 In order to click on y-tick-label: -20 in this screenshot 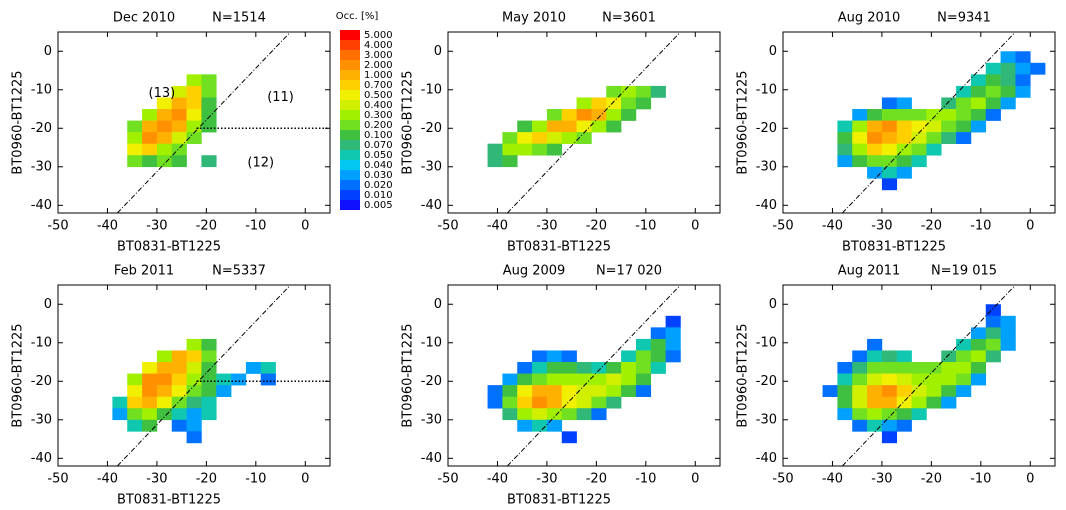, I will do `click(766, 381)`.